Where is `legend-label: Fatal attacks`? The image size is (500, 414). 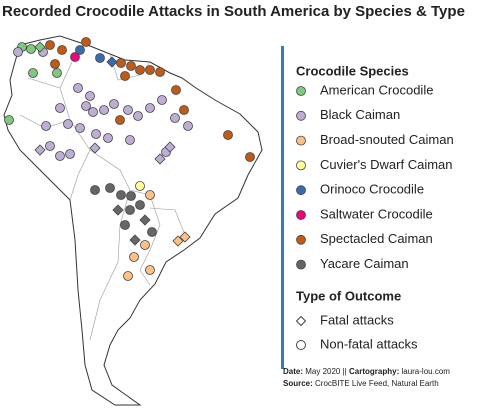 legend-label: Fatal attacks is located at coordinates (357, 319).